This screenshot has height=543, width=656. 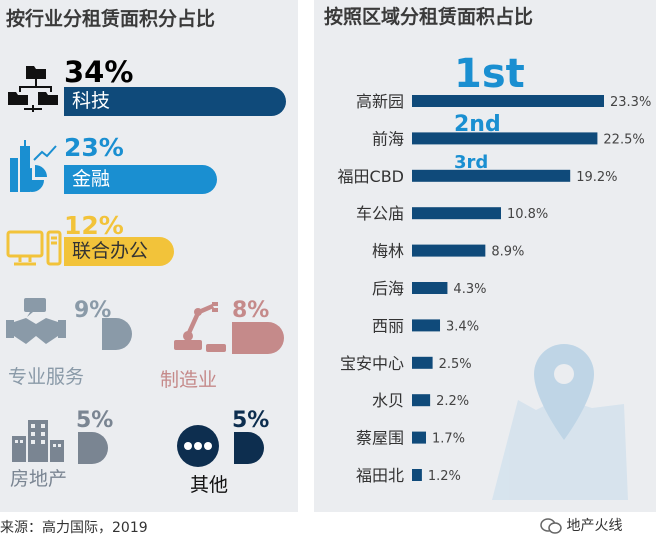 I want to click on finance-bar: 金融, so click(x=140, y=179).